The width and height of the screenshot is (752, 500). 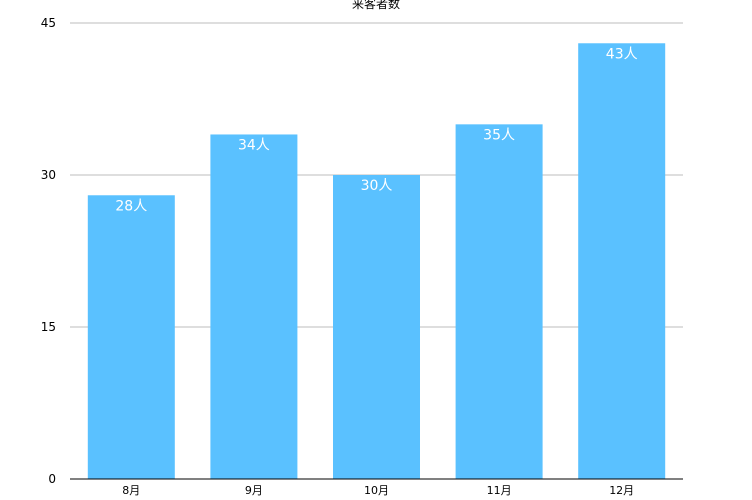 I want to click on y-axis-ticks: 0 15 30 45, so click(x=48, y=251).